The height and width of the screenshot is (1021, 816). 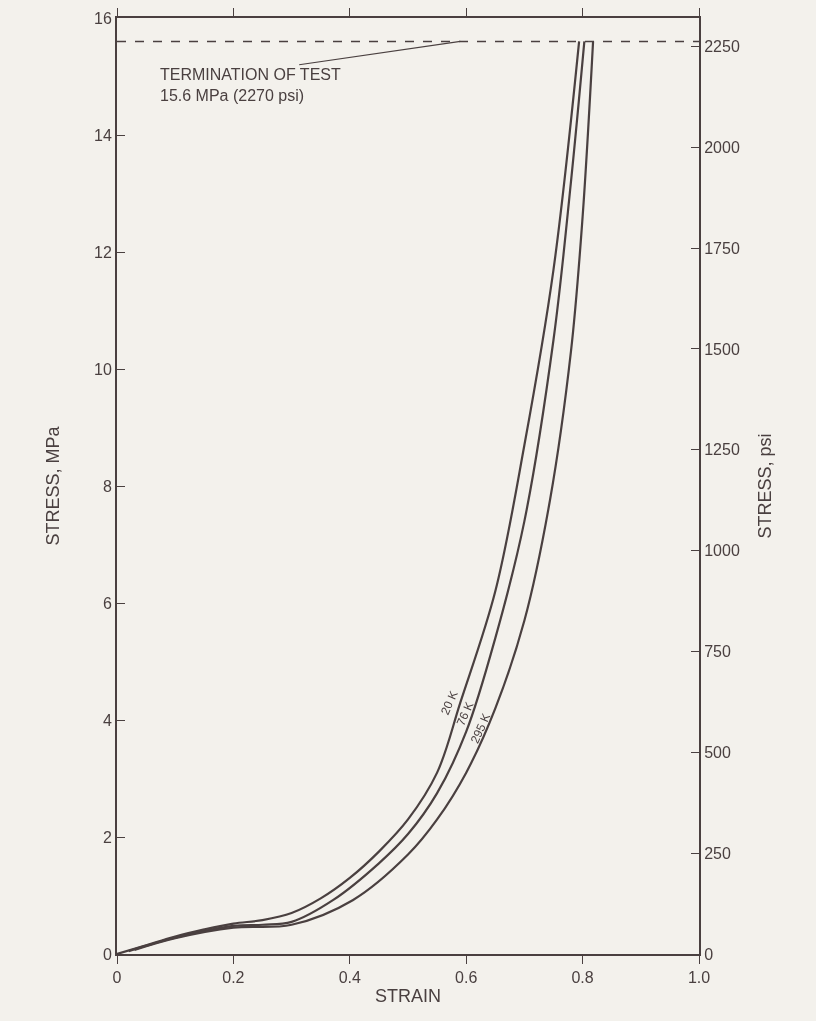 What do you see at coordinates (103, 369) in the screenshot?
I see `y-tick-label: 10` at bounding box center [103, 369].